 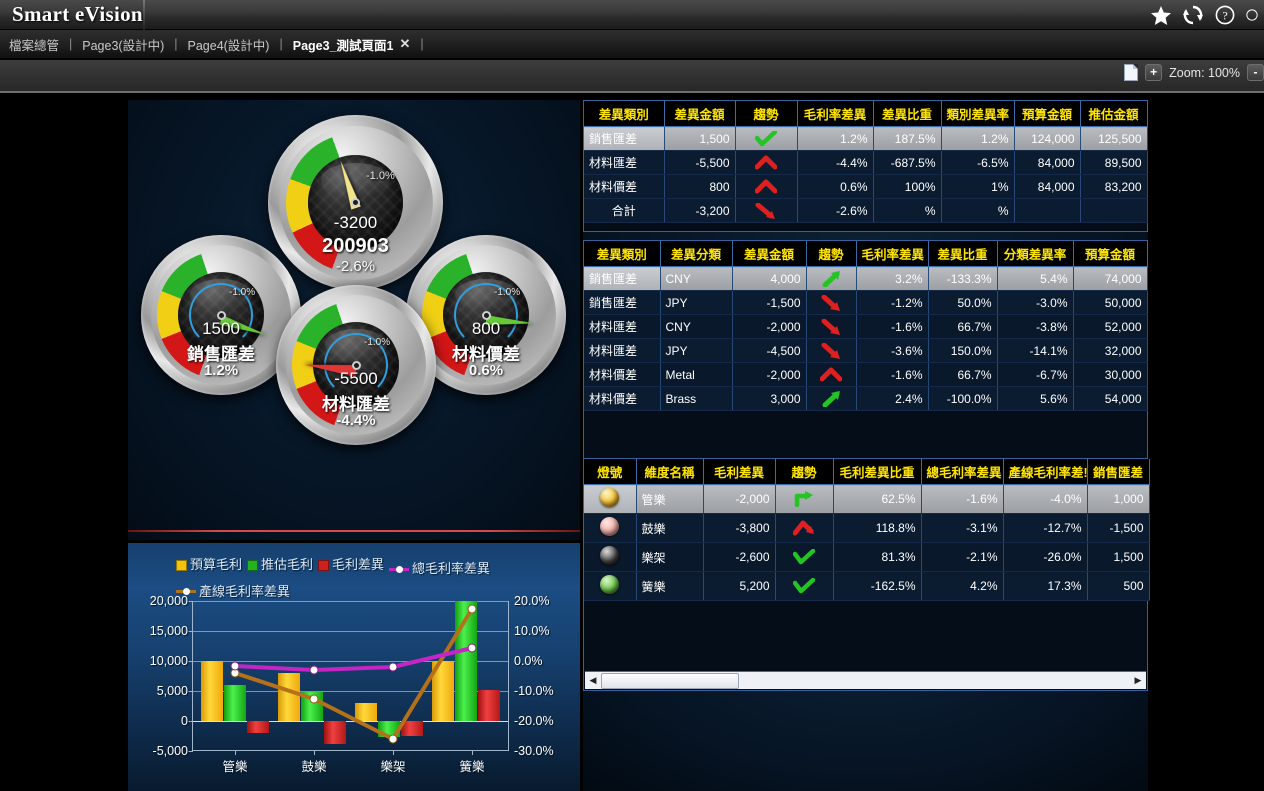 What do you see at coordinates (593, 680) in the screenshot?
I see `scroll-left-icon: ◀` at bounding box center [593, 680].